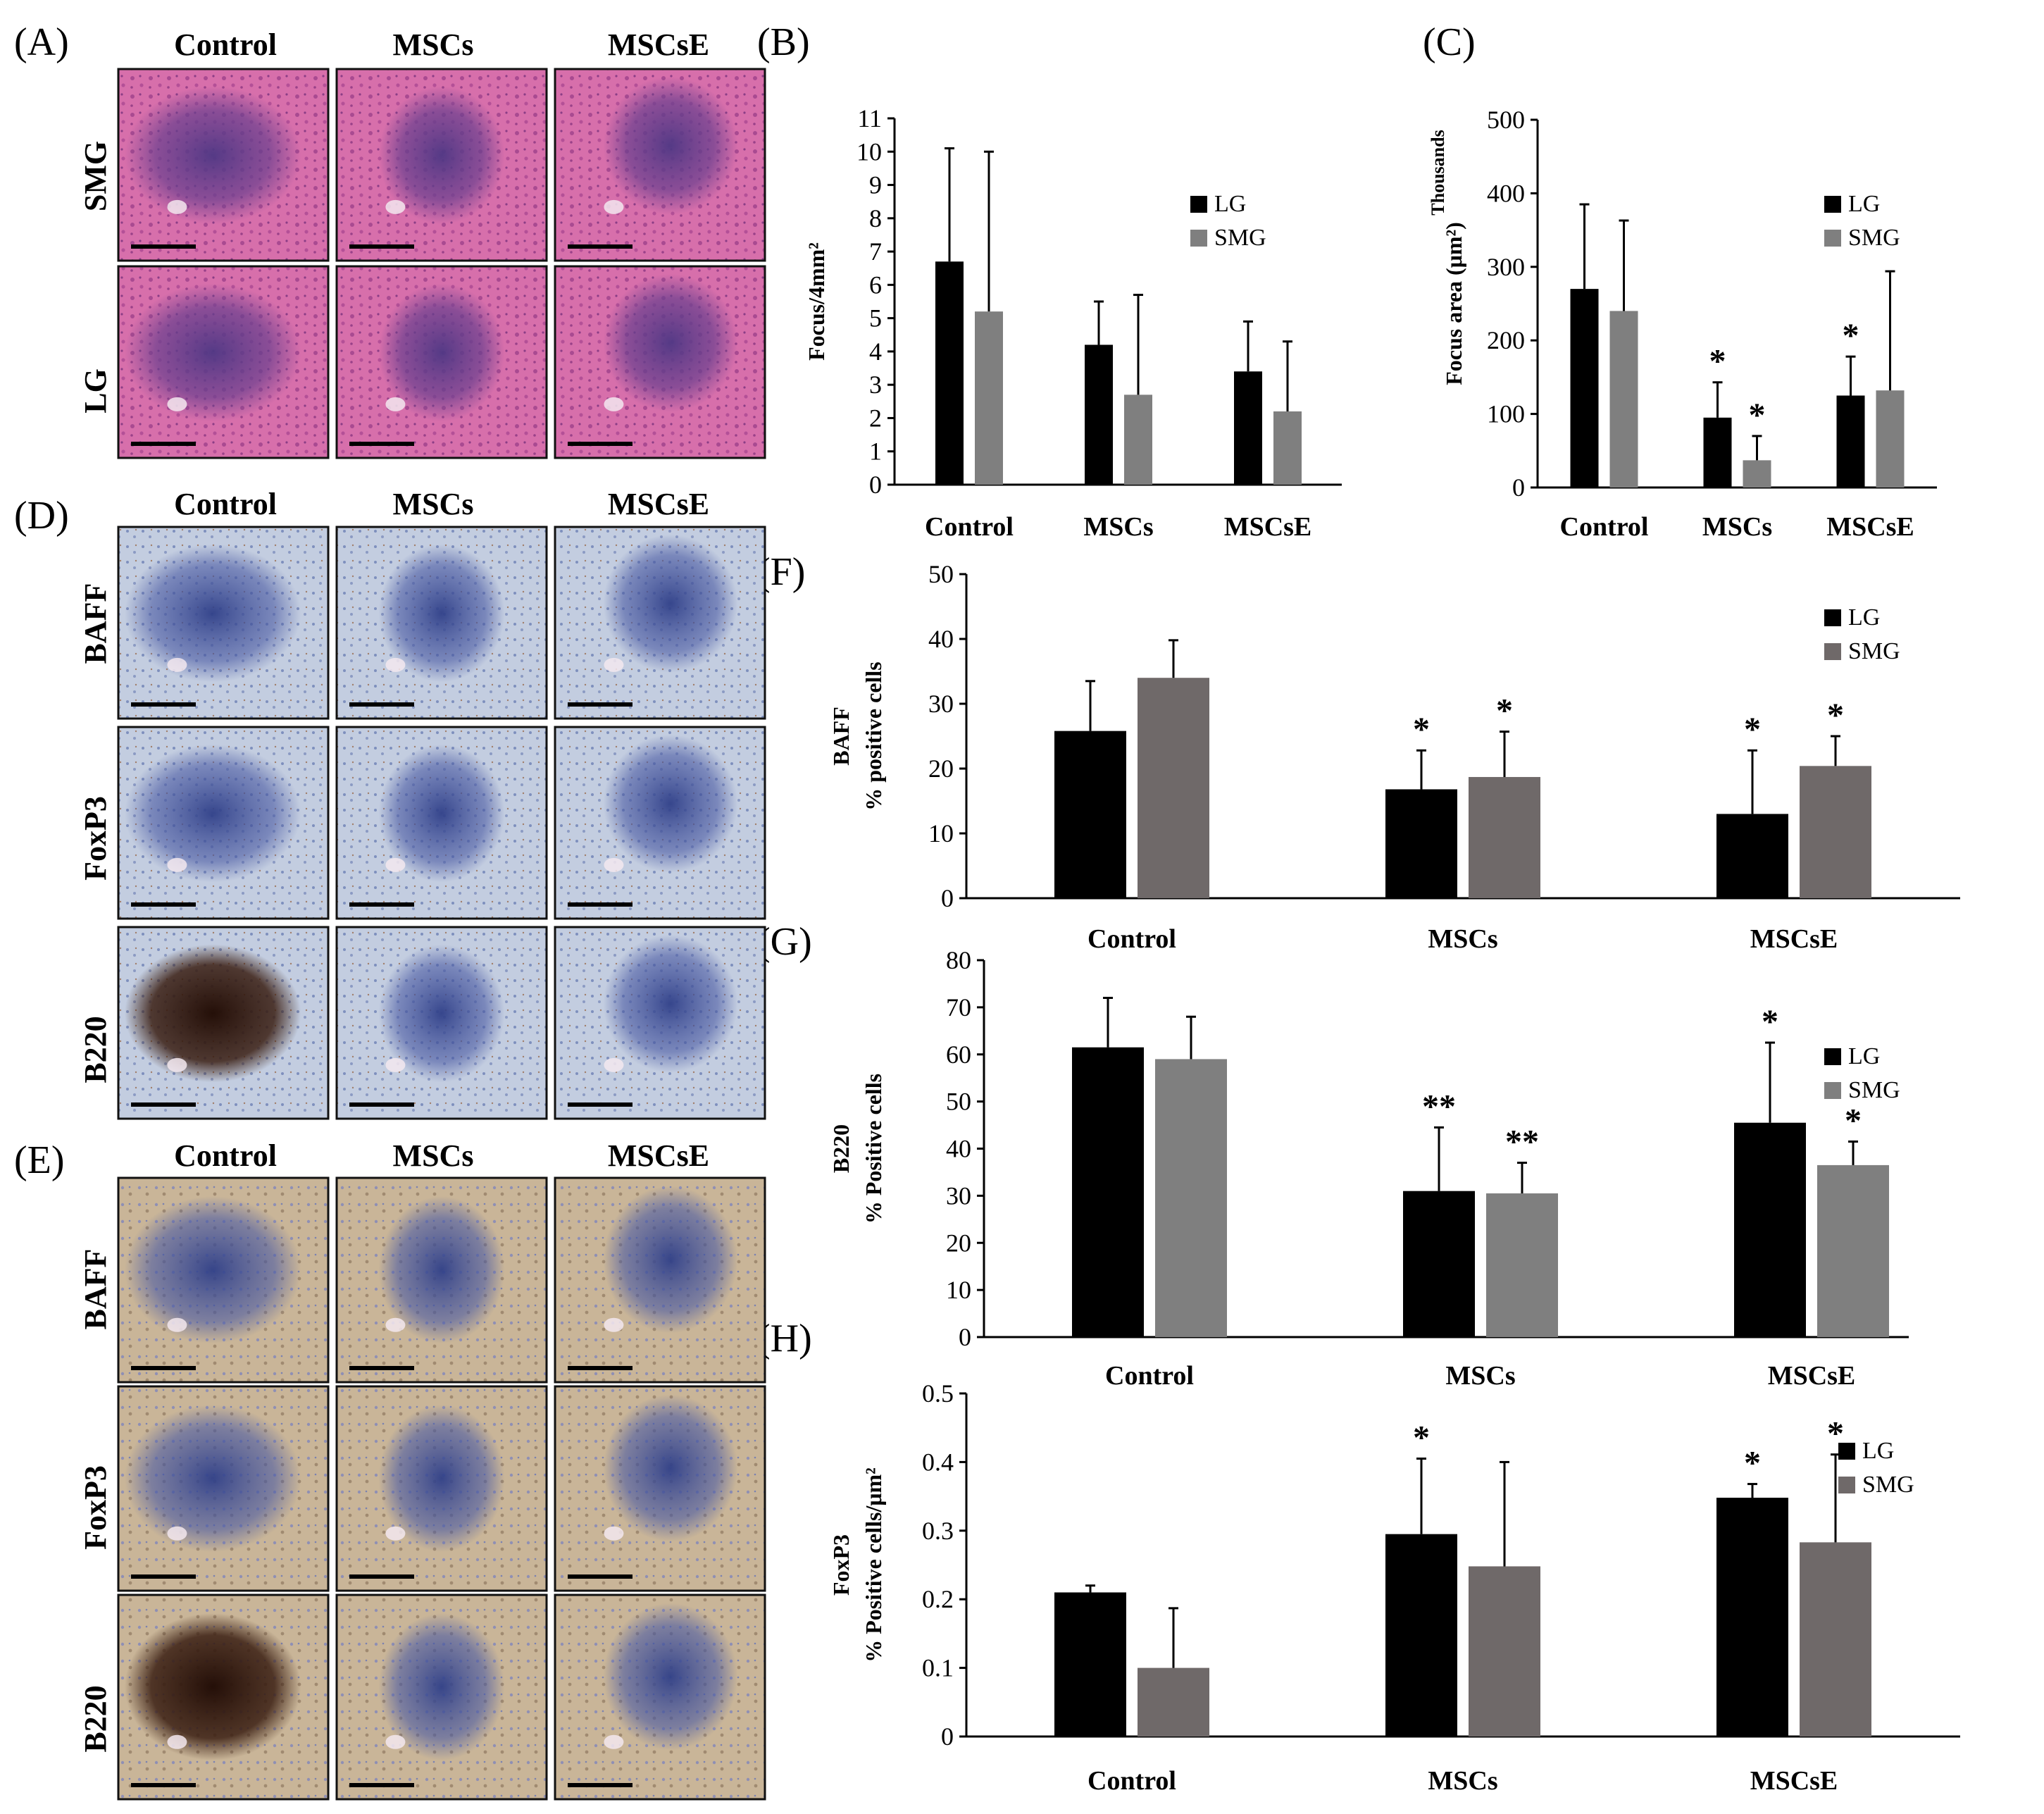 This screenshot has width=2044, height=1814. I want to click on micrograph-ihc-e-r1-c2, so click(660, 1489).